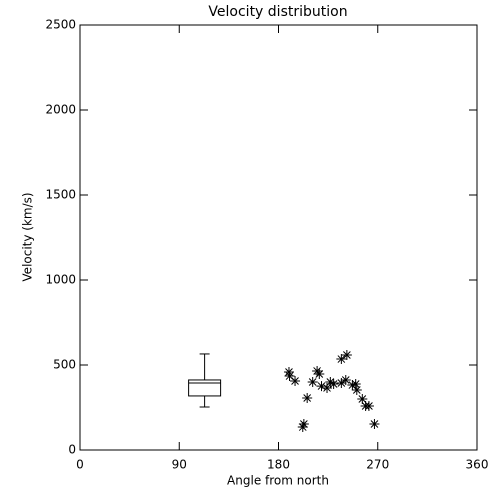 Image resolution: width=500 pixels, height=500 pixels. I want to click on x-axis-label: Angle from north, so click(278, 481).